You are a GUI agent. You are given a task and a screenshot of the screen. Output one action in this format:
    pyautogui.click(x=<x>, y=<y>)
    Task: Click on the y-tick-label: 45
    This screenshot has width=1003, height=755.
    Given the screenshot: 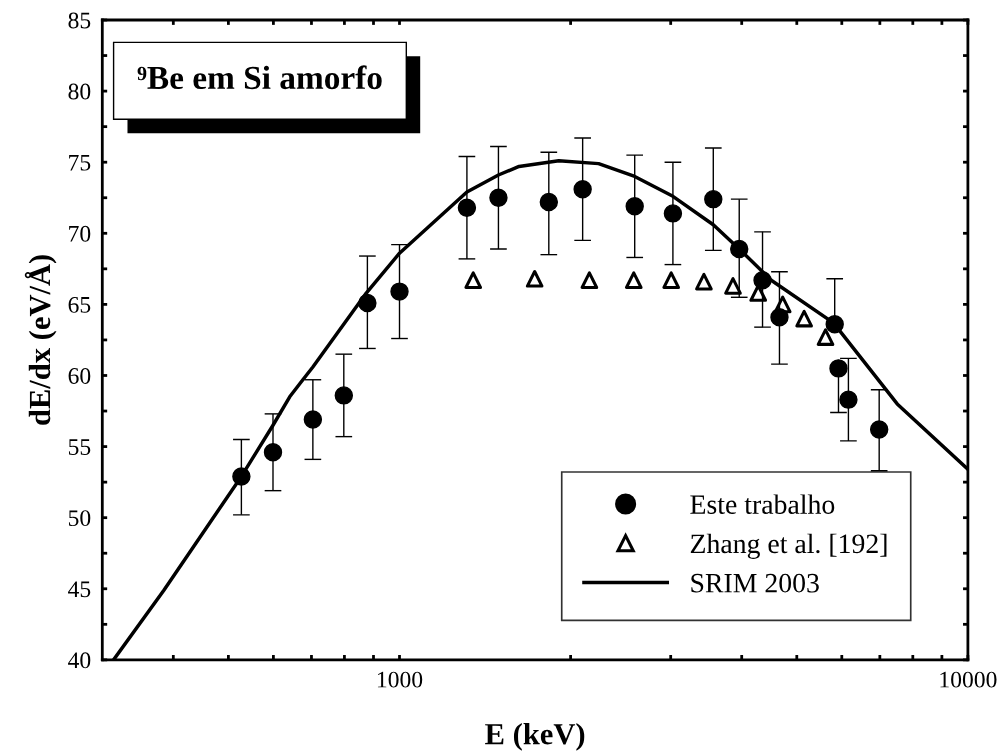 What is the action you would take?
    pyautogui.click(x=79, y=589)
    